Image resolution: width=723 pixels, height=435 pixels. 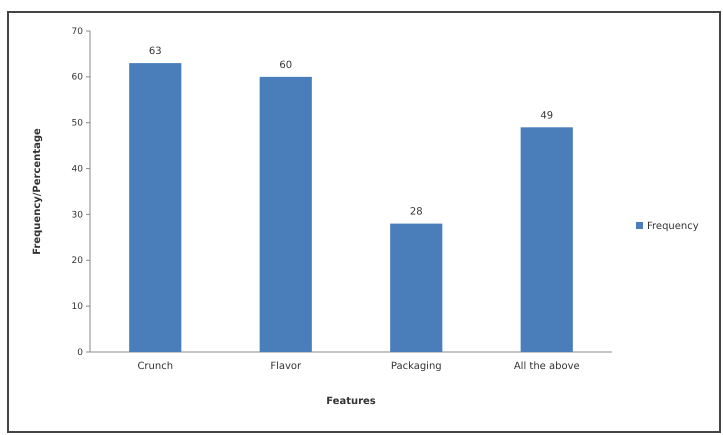 I want to click on x-axis-title: Features, so click(x=351, y=401).